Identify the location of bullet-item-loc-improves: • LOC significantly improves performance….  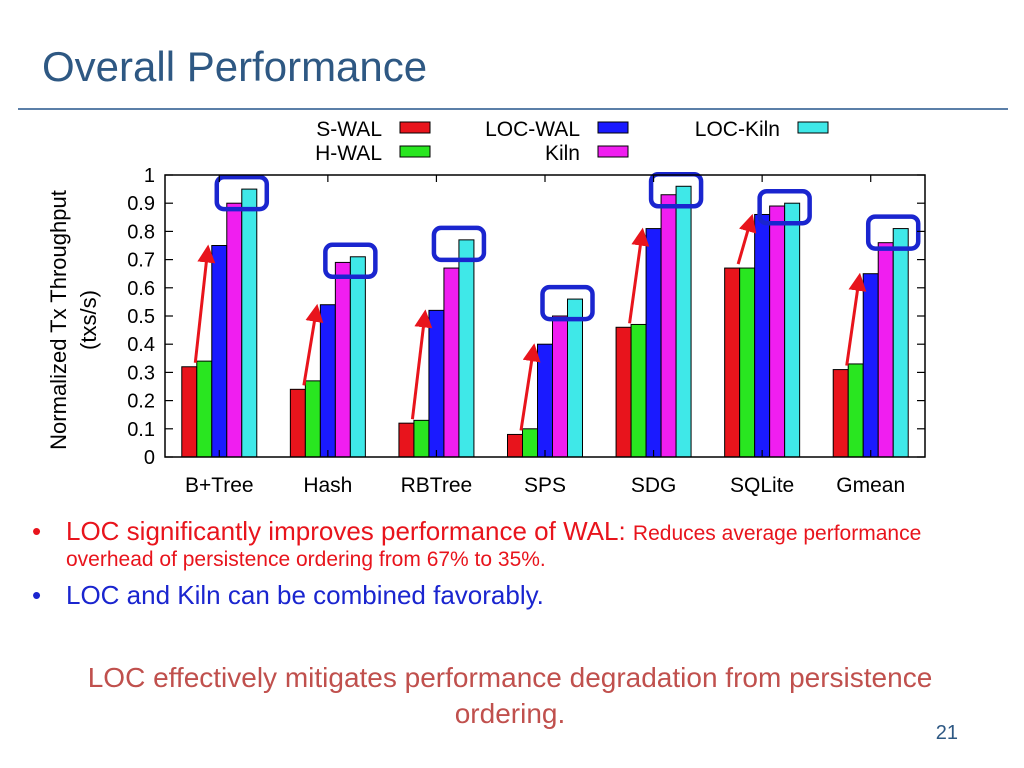
(522, 544).